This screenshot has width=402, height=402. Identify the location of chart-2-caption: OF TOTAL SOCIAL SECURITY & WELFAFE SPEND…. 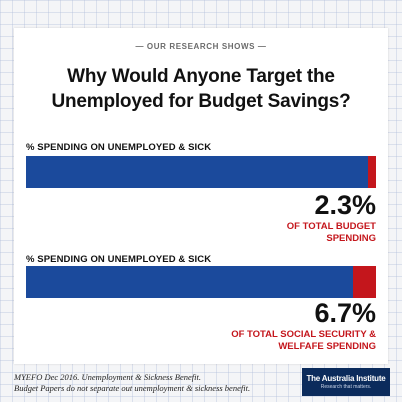
(303, 341).